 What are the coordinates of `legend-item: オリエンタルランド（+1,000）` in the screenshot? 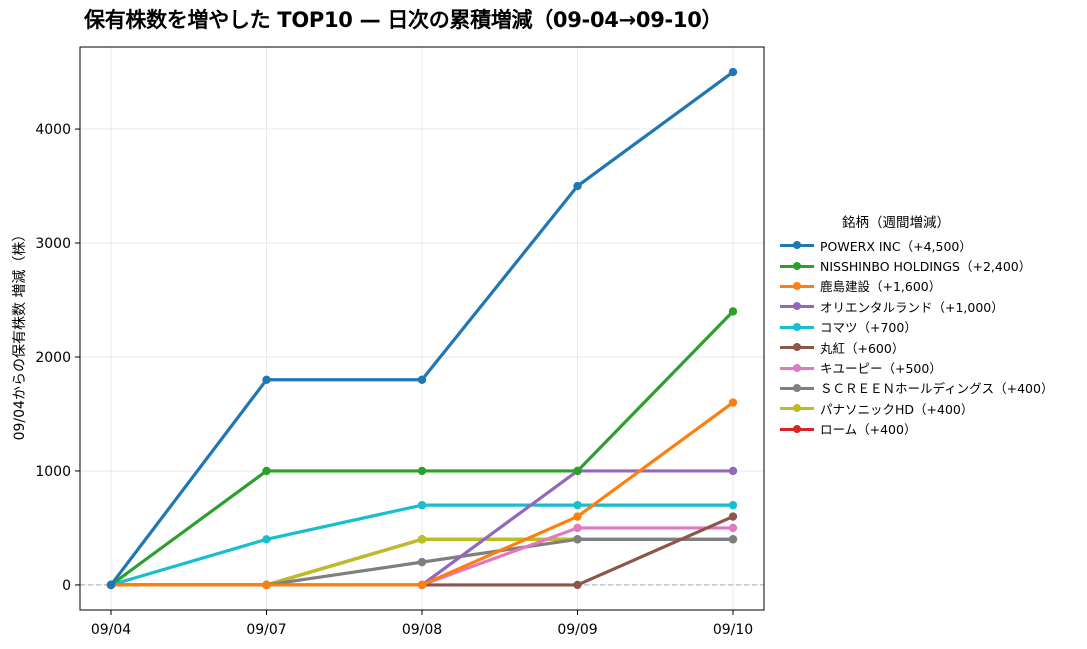 It's located at (928, 306).